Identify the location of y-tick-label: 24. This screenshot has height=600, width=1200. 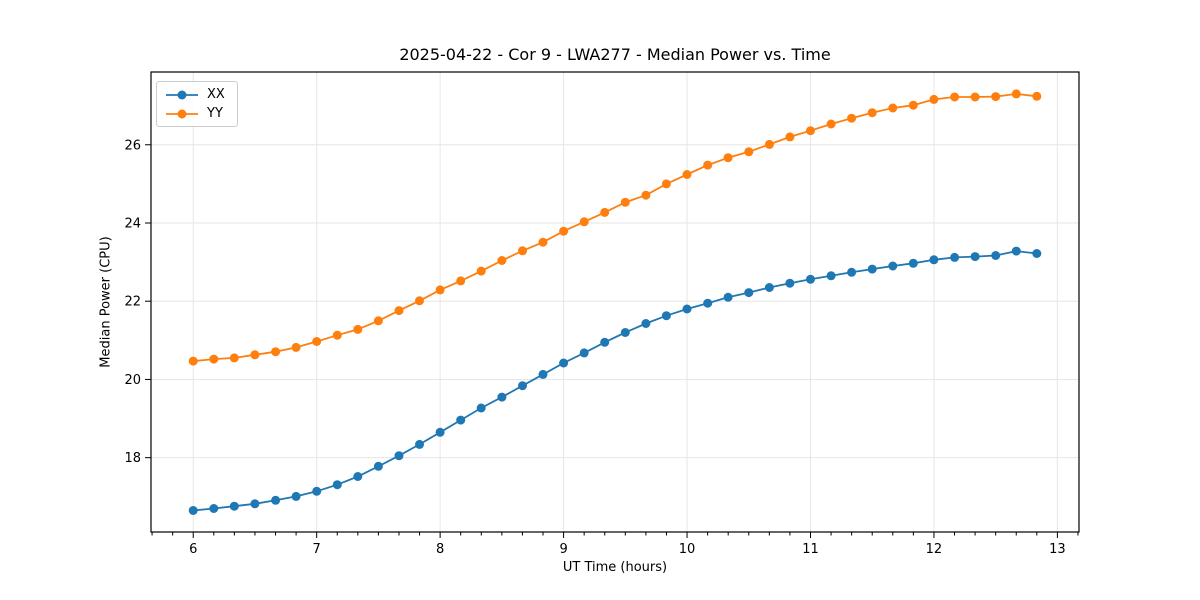
(132, 223).